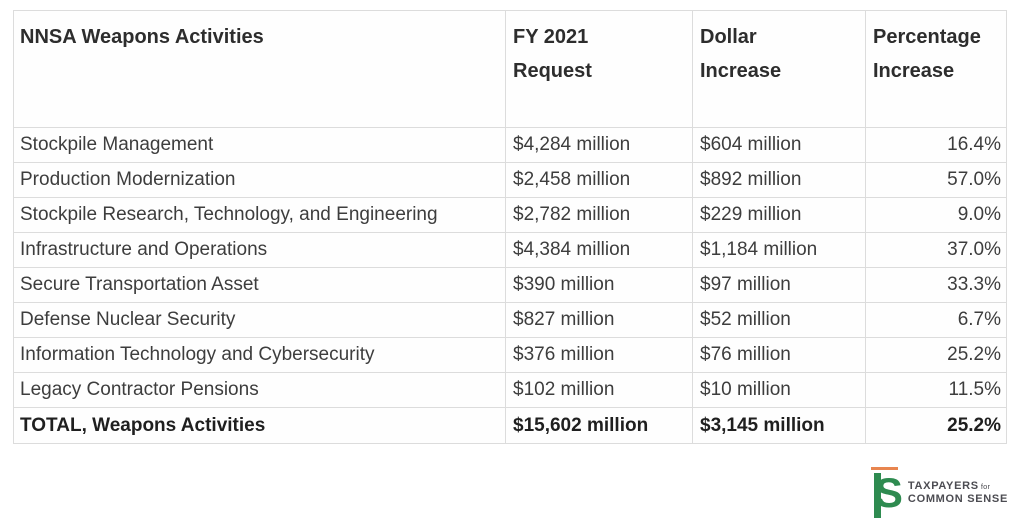  Describe the element at coordinates (936, 355) in the screenshot. I see `cell-percentage: 25.2%` at that location.